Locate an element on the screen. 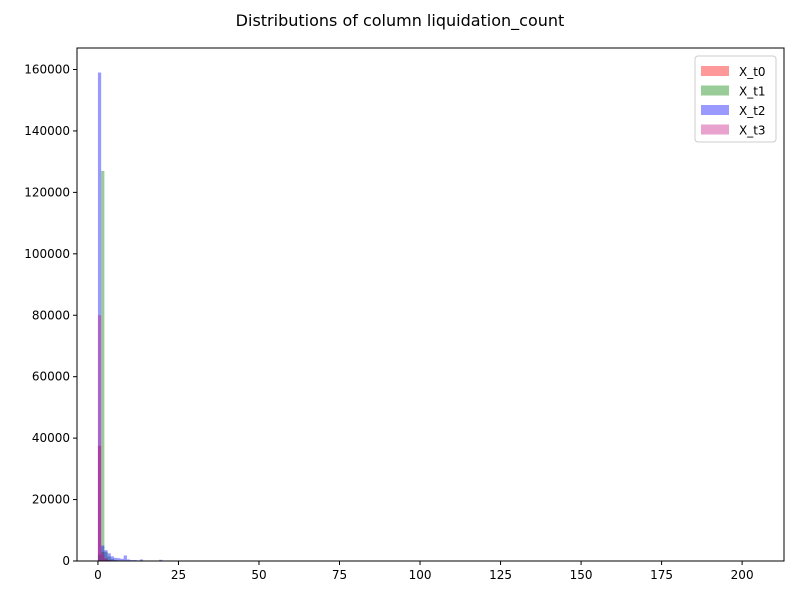  x-tick-label: 125 is located at coordinates (500, 575).